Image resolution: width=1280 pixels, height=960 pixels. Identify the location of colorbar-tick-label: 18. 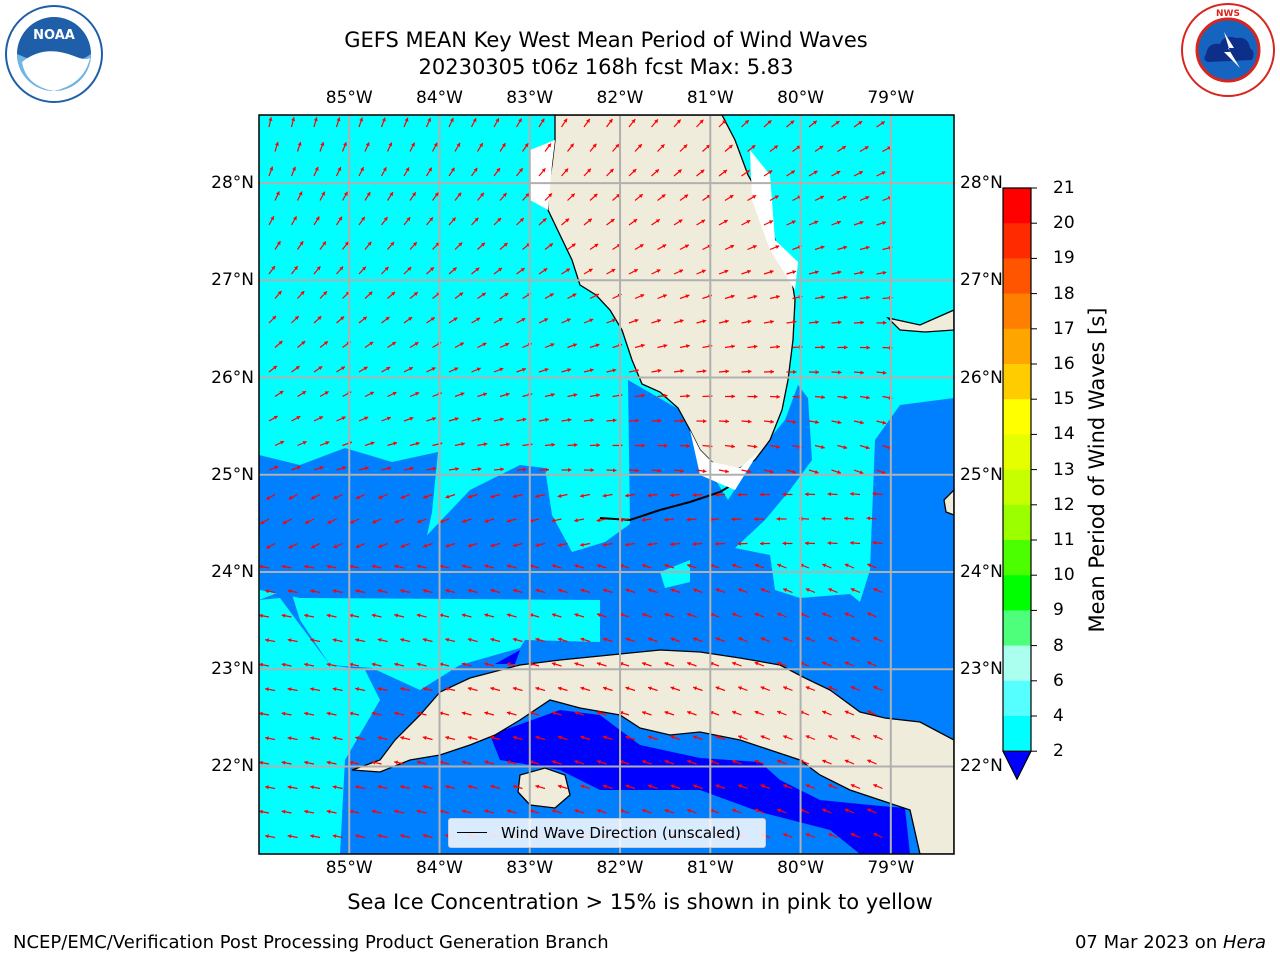
(1064, 293).